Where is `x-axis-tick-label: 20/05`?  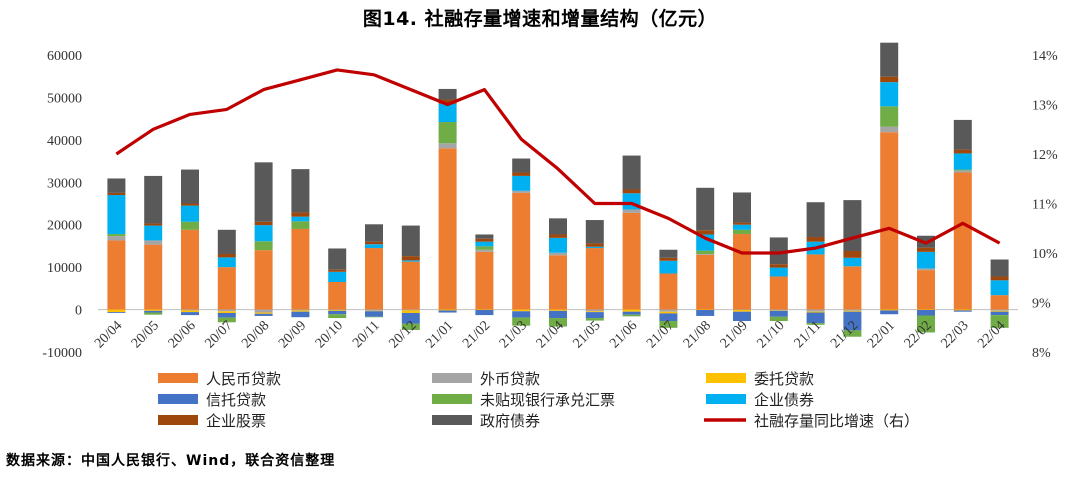 x-axis-tick-label: 20/05 is located at coordinates (145, 334).